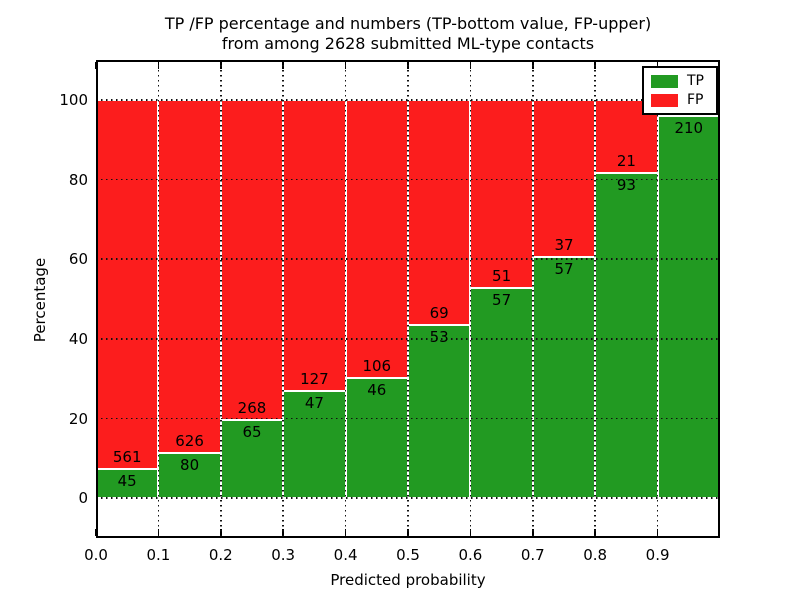 This screenshot has width=800, height=600. What do you see at coordinates (532, 555) in the screenshot?
I see `x-tick-label: 0.7` at bounding box center [532, 555].